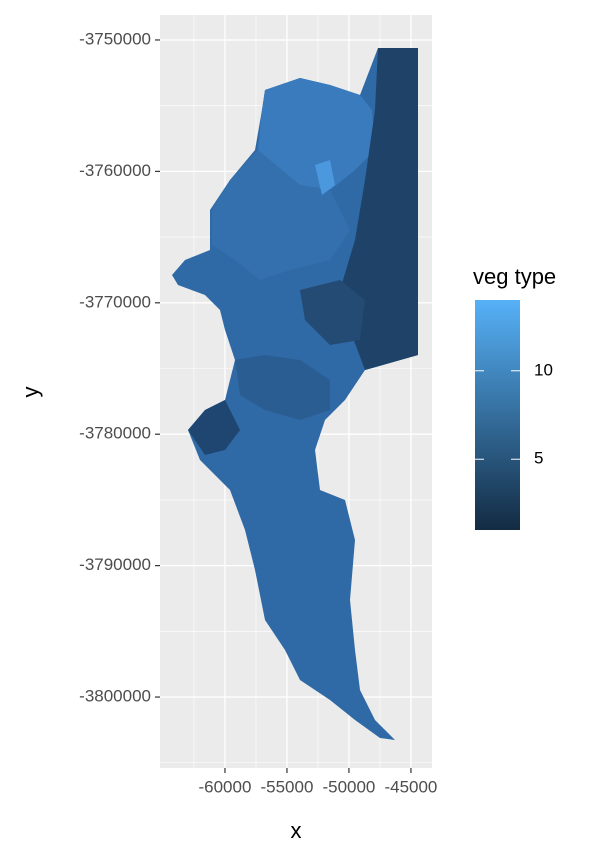 Image resolution: width=614 pixels, height=865 pixels. Describe the element at coordinates (286, 786) in the screenshot. I see `x-tick-label: -55000` at that location.